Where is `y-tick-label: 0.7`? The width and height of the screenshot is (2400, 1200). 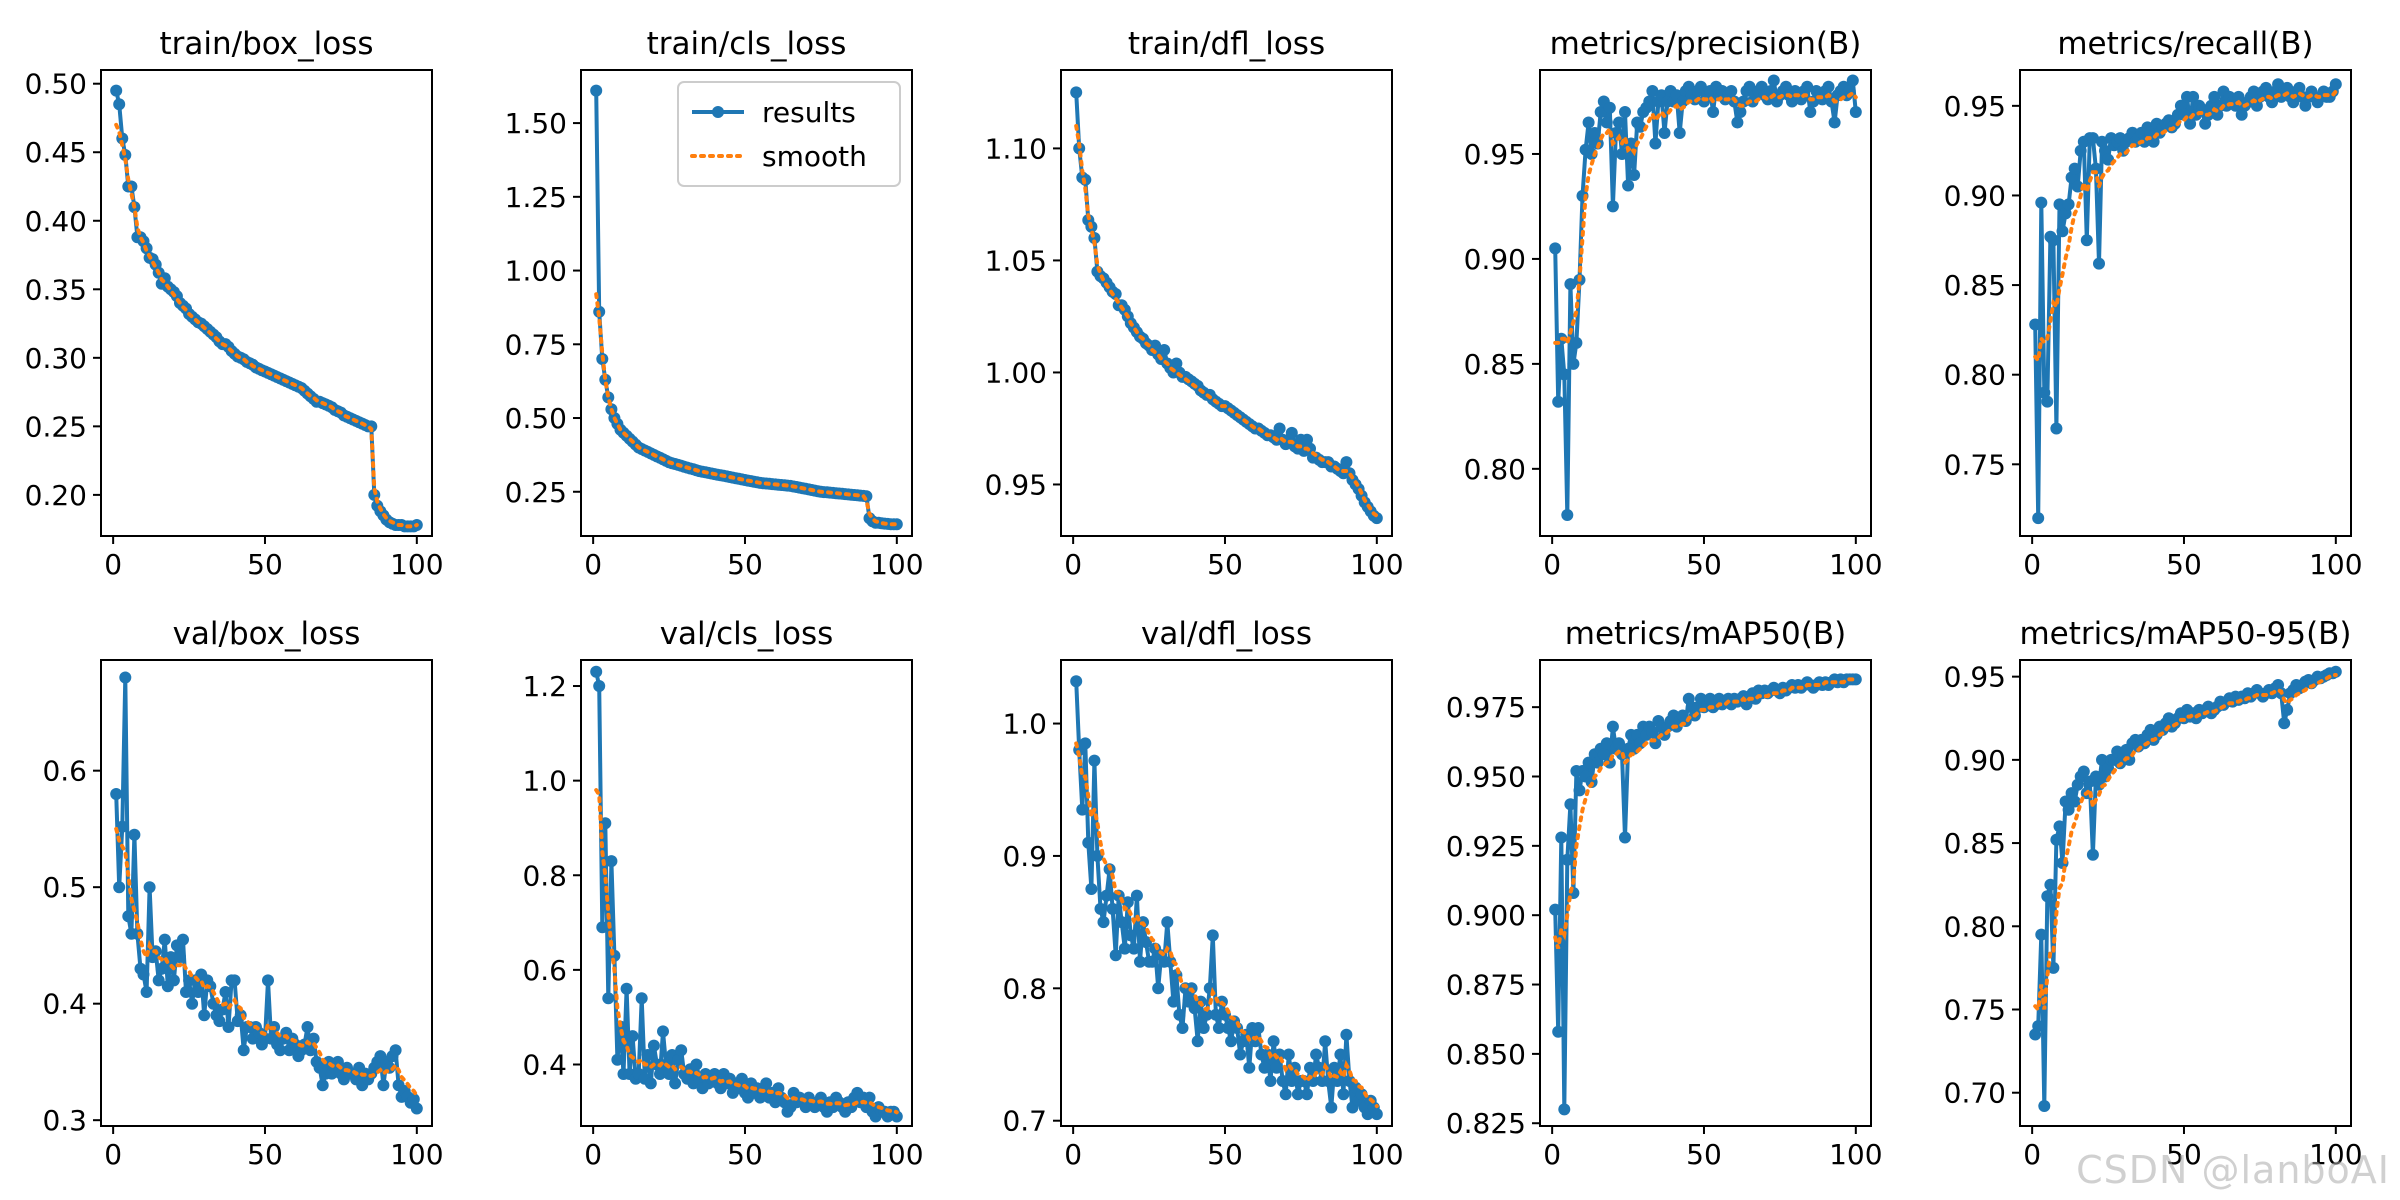
y-tick-label: 0.7 is located at coordinates (1024, 1121).